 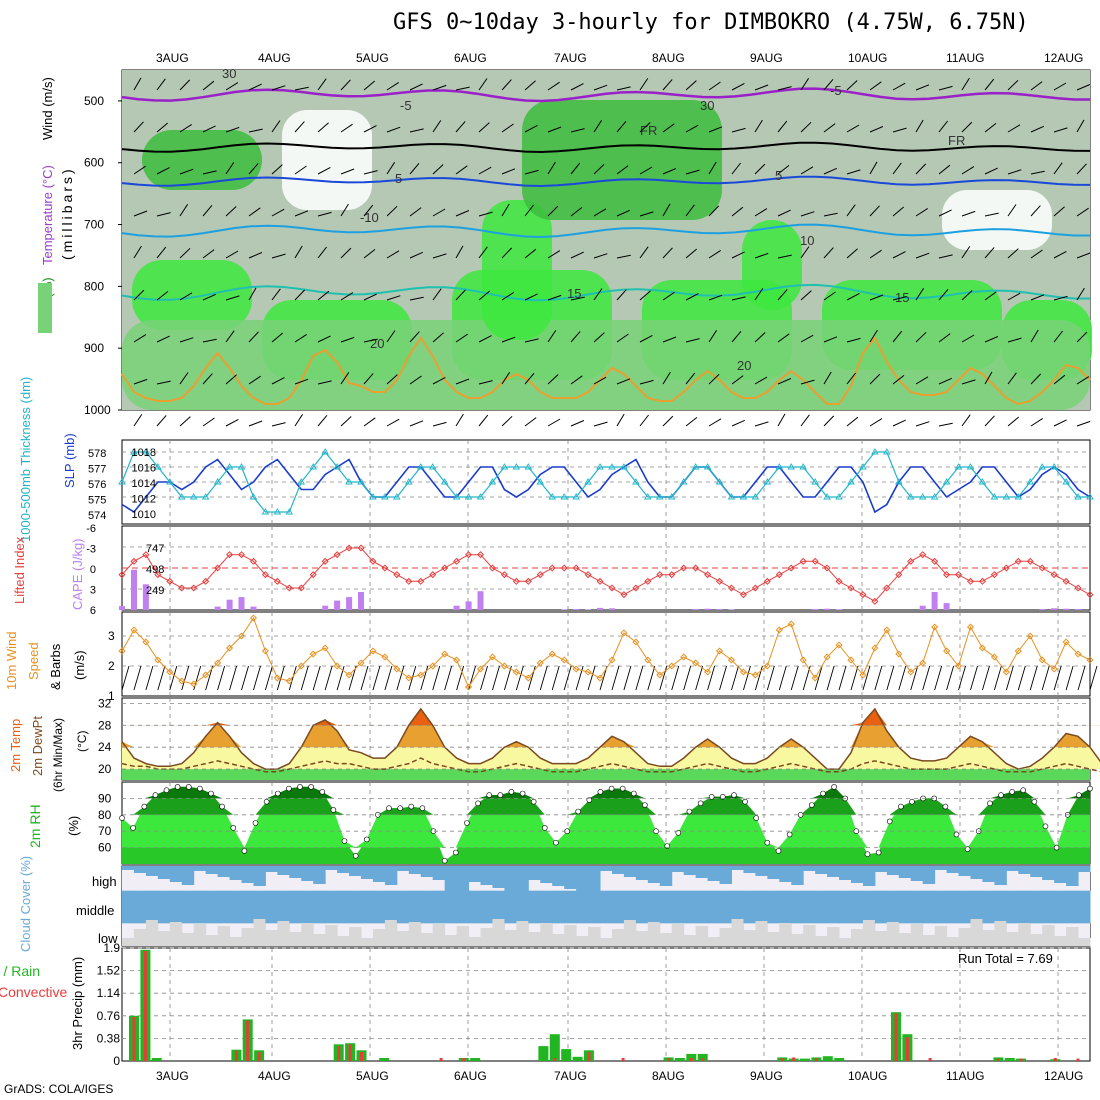 I want to click on slp-tick-label: 1010, so click(x=144, y=515).